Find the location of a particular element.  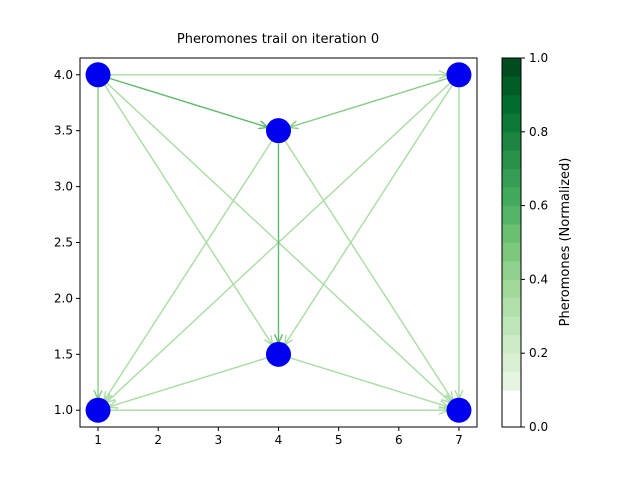

colorbar-tick-label: 0.6 is located at coordinates (538, 206).